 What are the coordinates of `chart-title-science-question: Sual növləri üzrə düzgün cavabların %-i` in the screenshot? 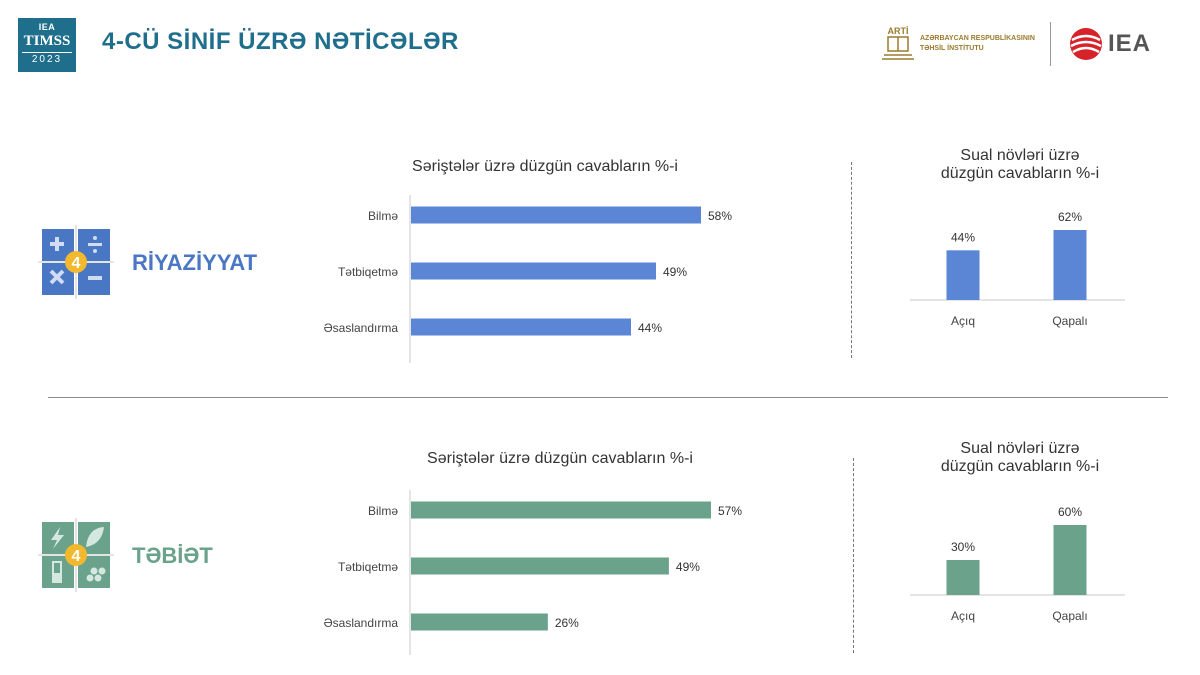 It's located at (1020, 458).